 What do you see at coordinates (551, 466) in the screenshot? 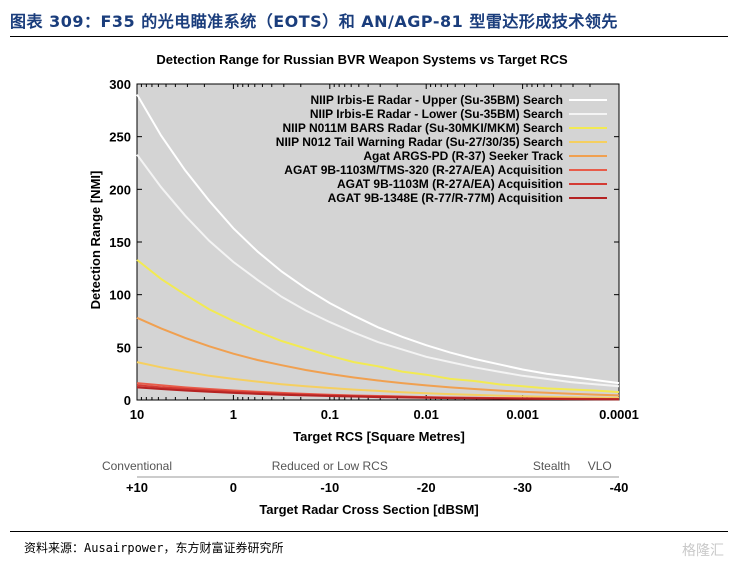
I see `rcs-category-label: Stealth` at bounding box center [551, 466].